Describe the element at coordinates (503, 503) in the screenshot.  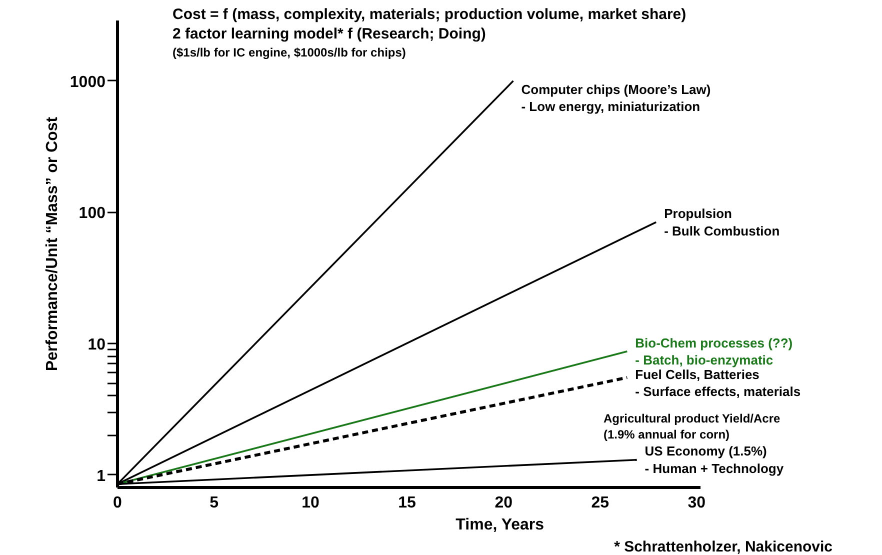
I see `x-tick-label: 20` at that location.